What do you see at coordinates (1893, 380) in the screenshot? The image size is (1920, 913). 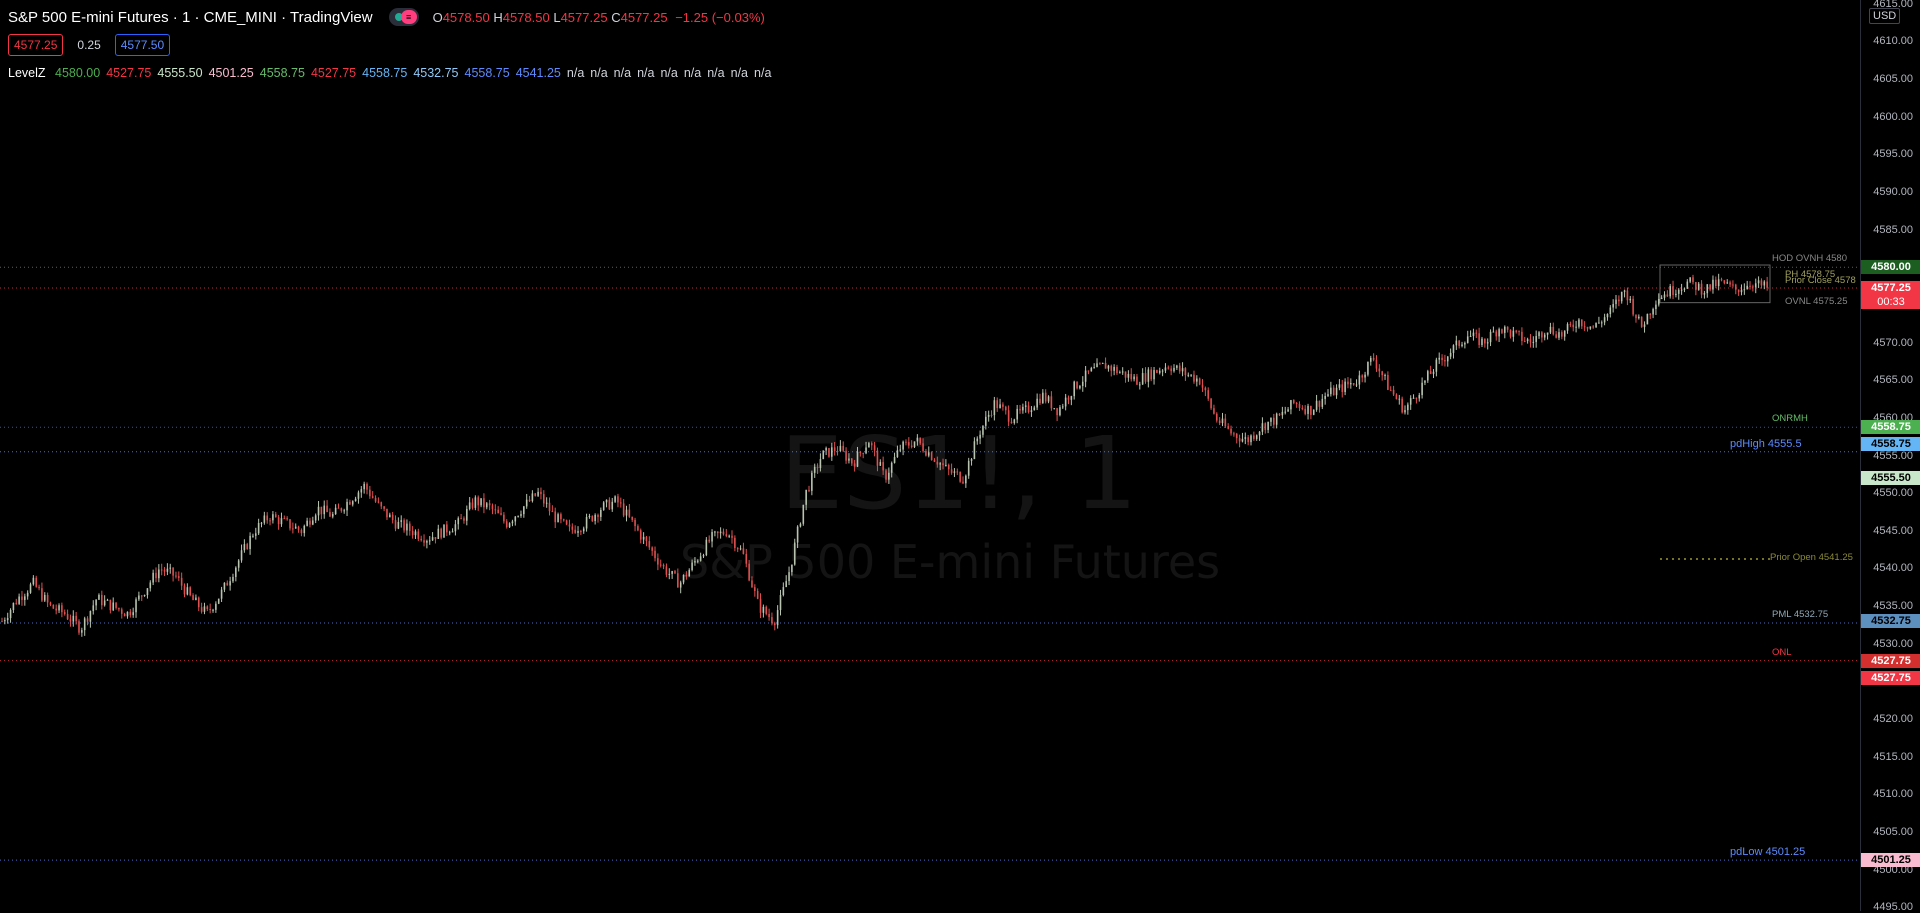 I see `price-tick-label: 4565.00` at bounding box center [1893, 380].